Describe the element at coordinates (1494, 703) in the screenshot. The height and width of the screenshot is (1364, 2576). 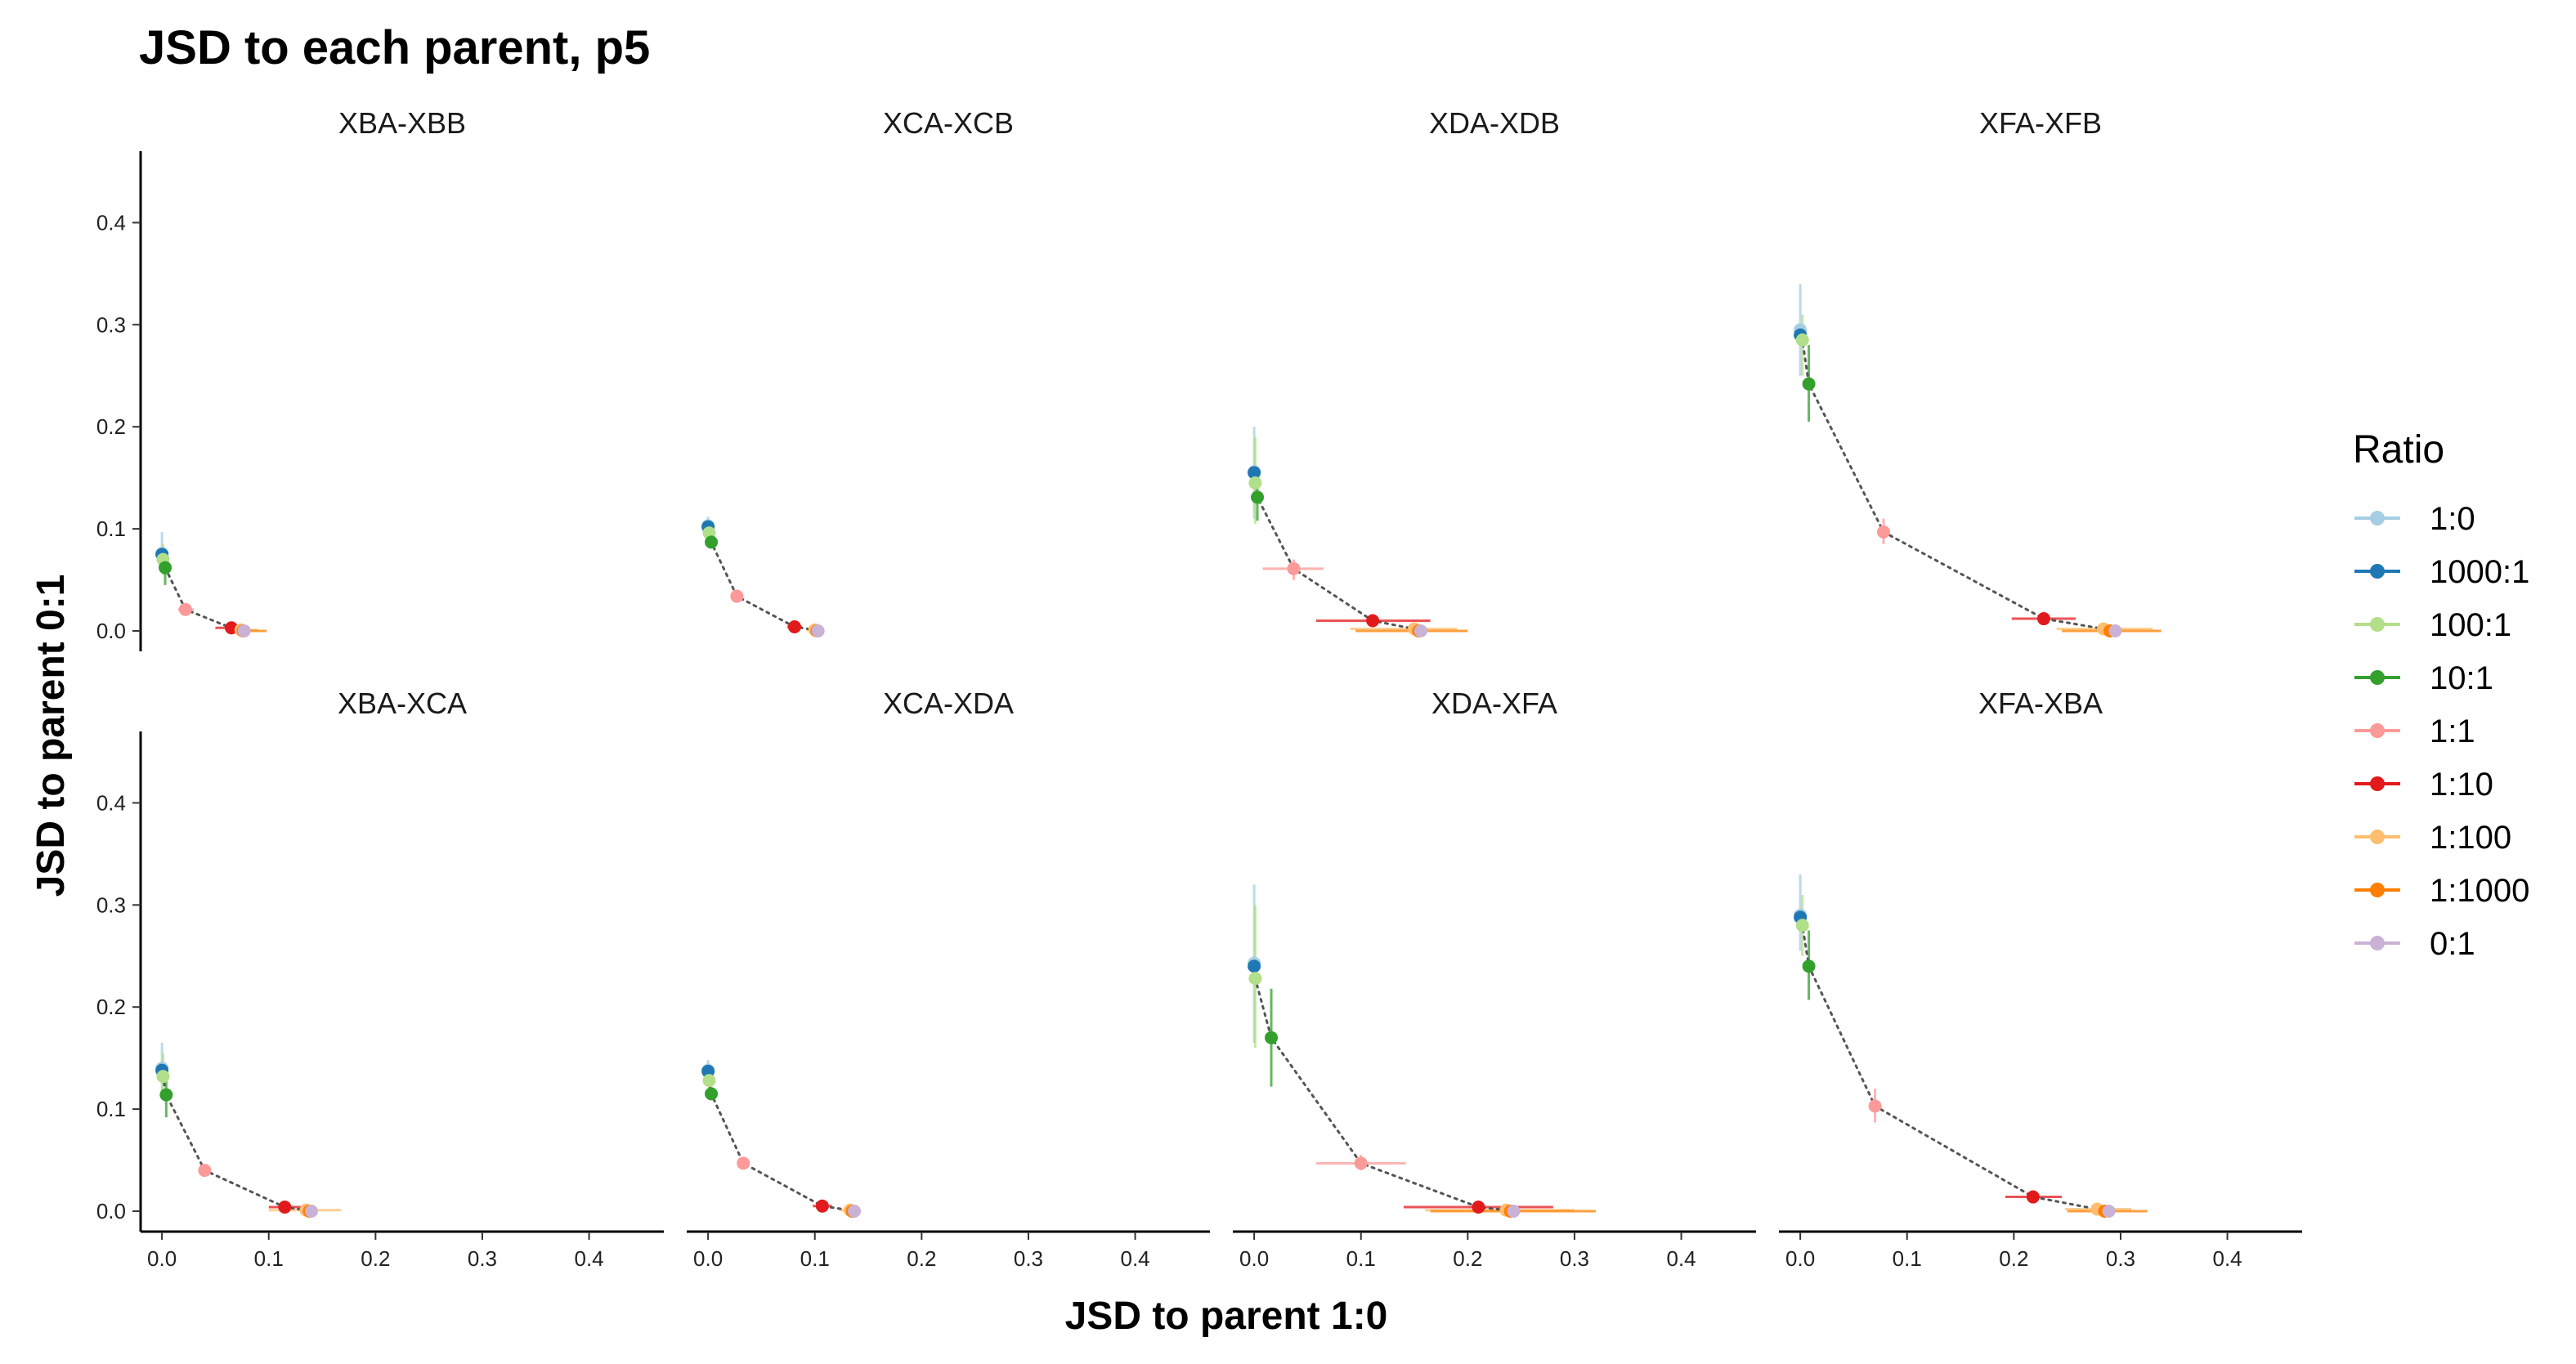
I see `panel-strip-label: XDA-XFA` at that location.